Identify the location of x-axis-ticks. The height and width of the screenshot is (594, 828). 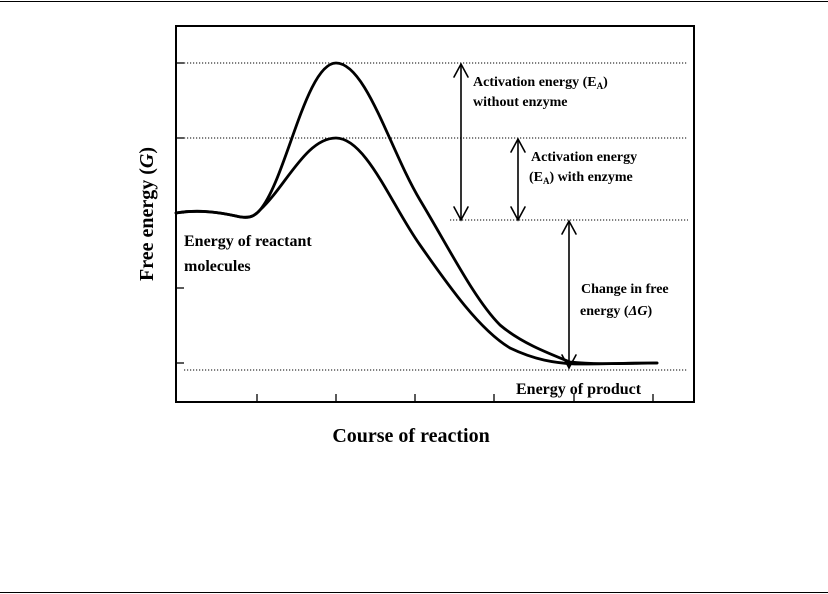
(455, 398).